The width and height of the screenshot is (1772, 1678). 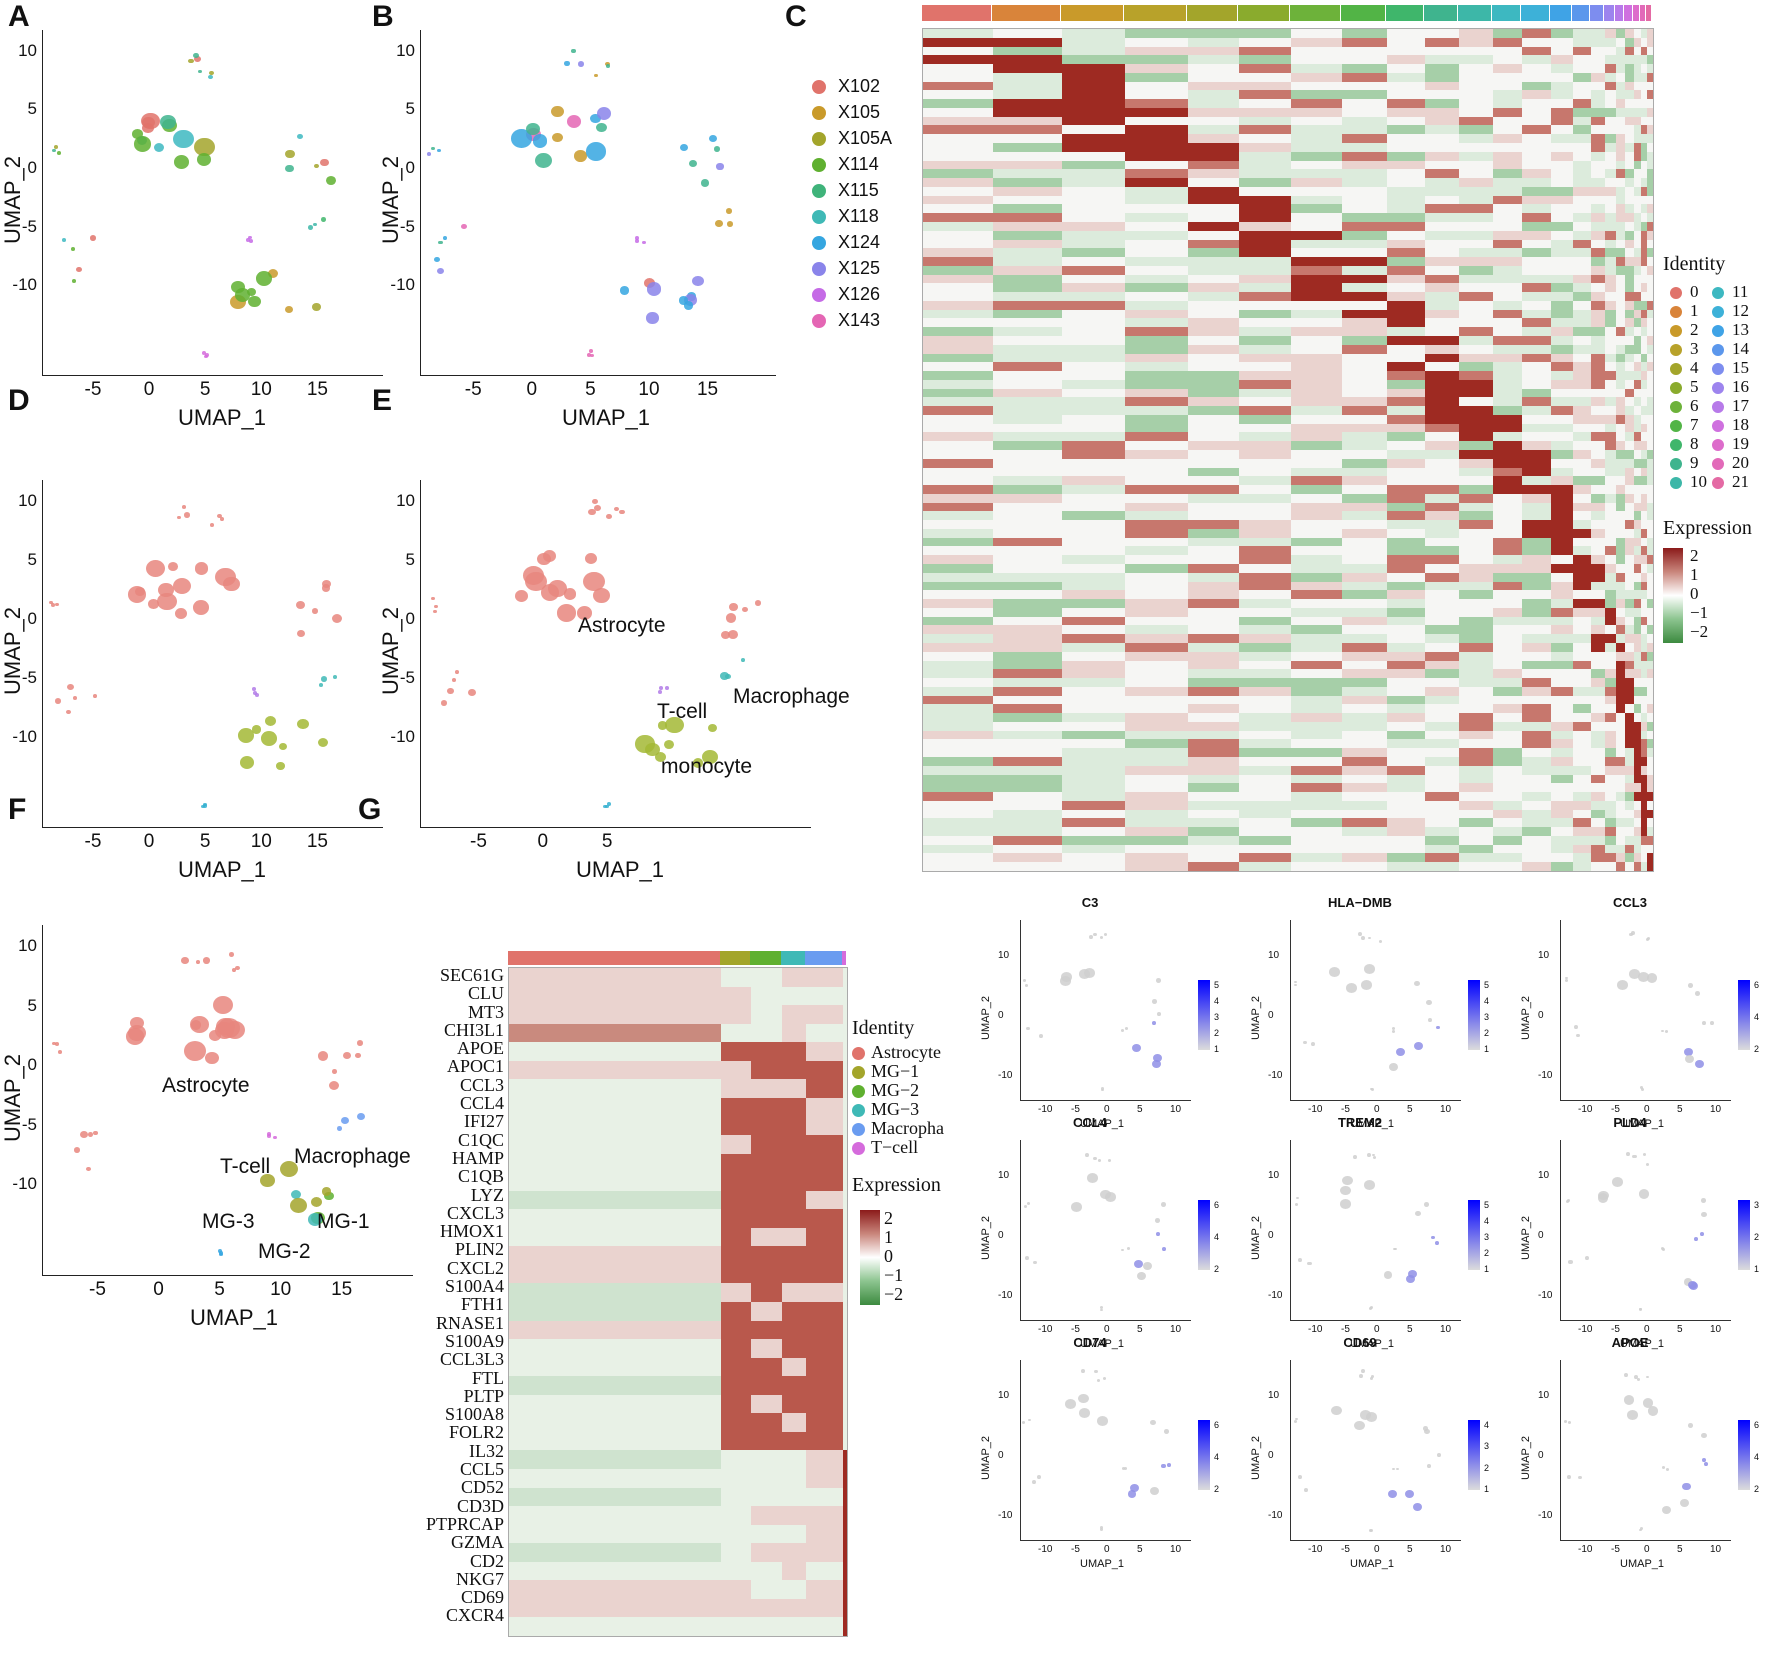 I want to click on legend-swatch, so click(x=819, y=165).